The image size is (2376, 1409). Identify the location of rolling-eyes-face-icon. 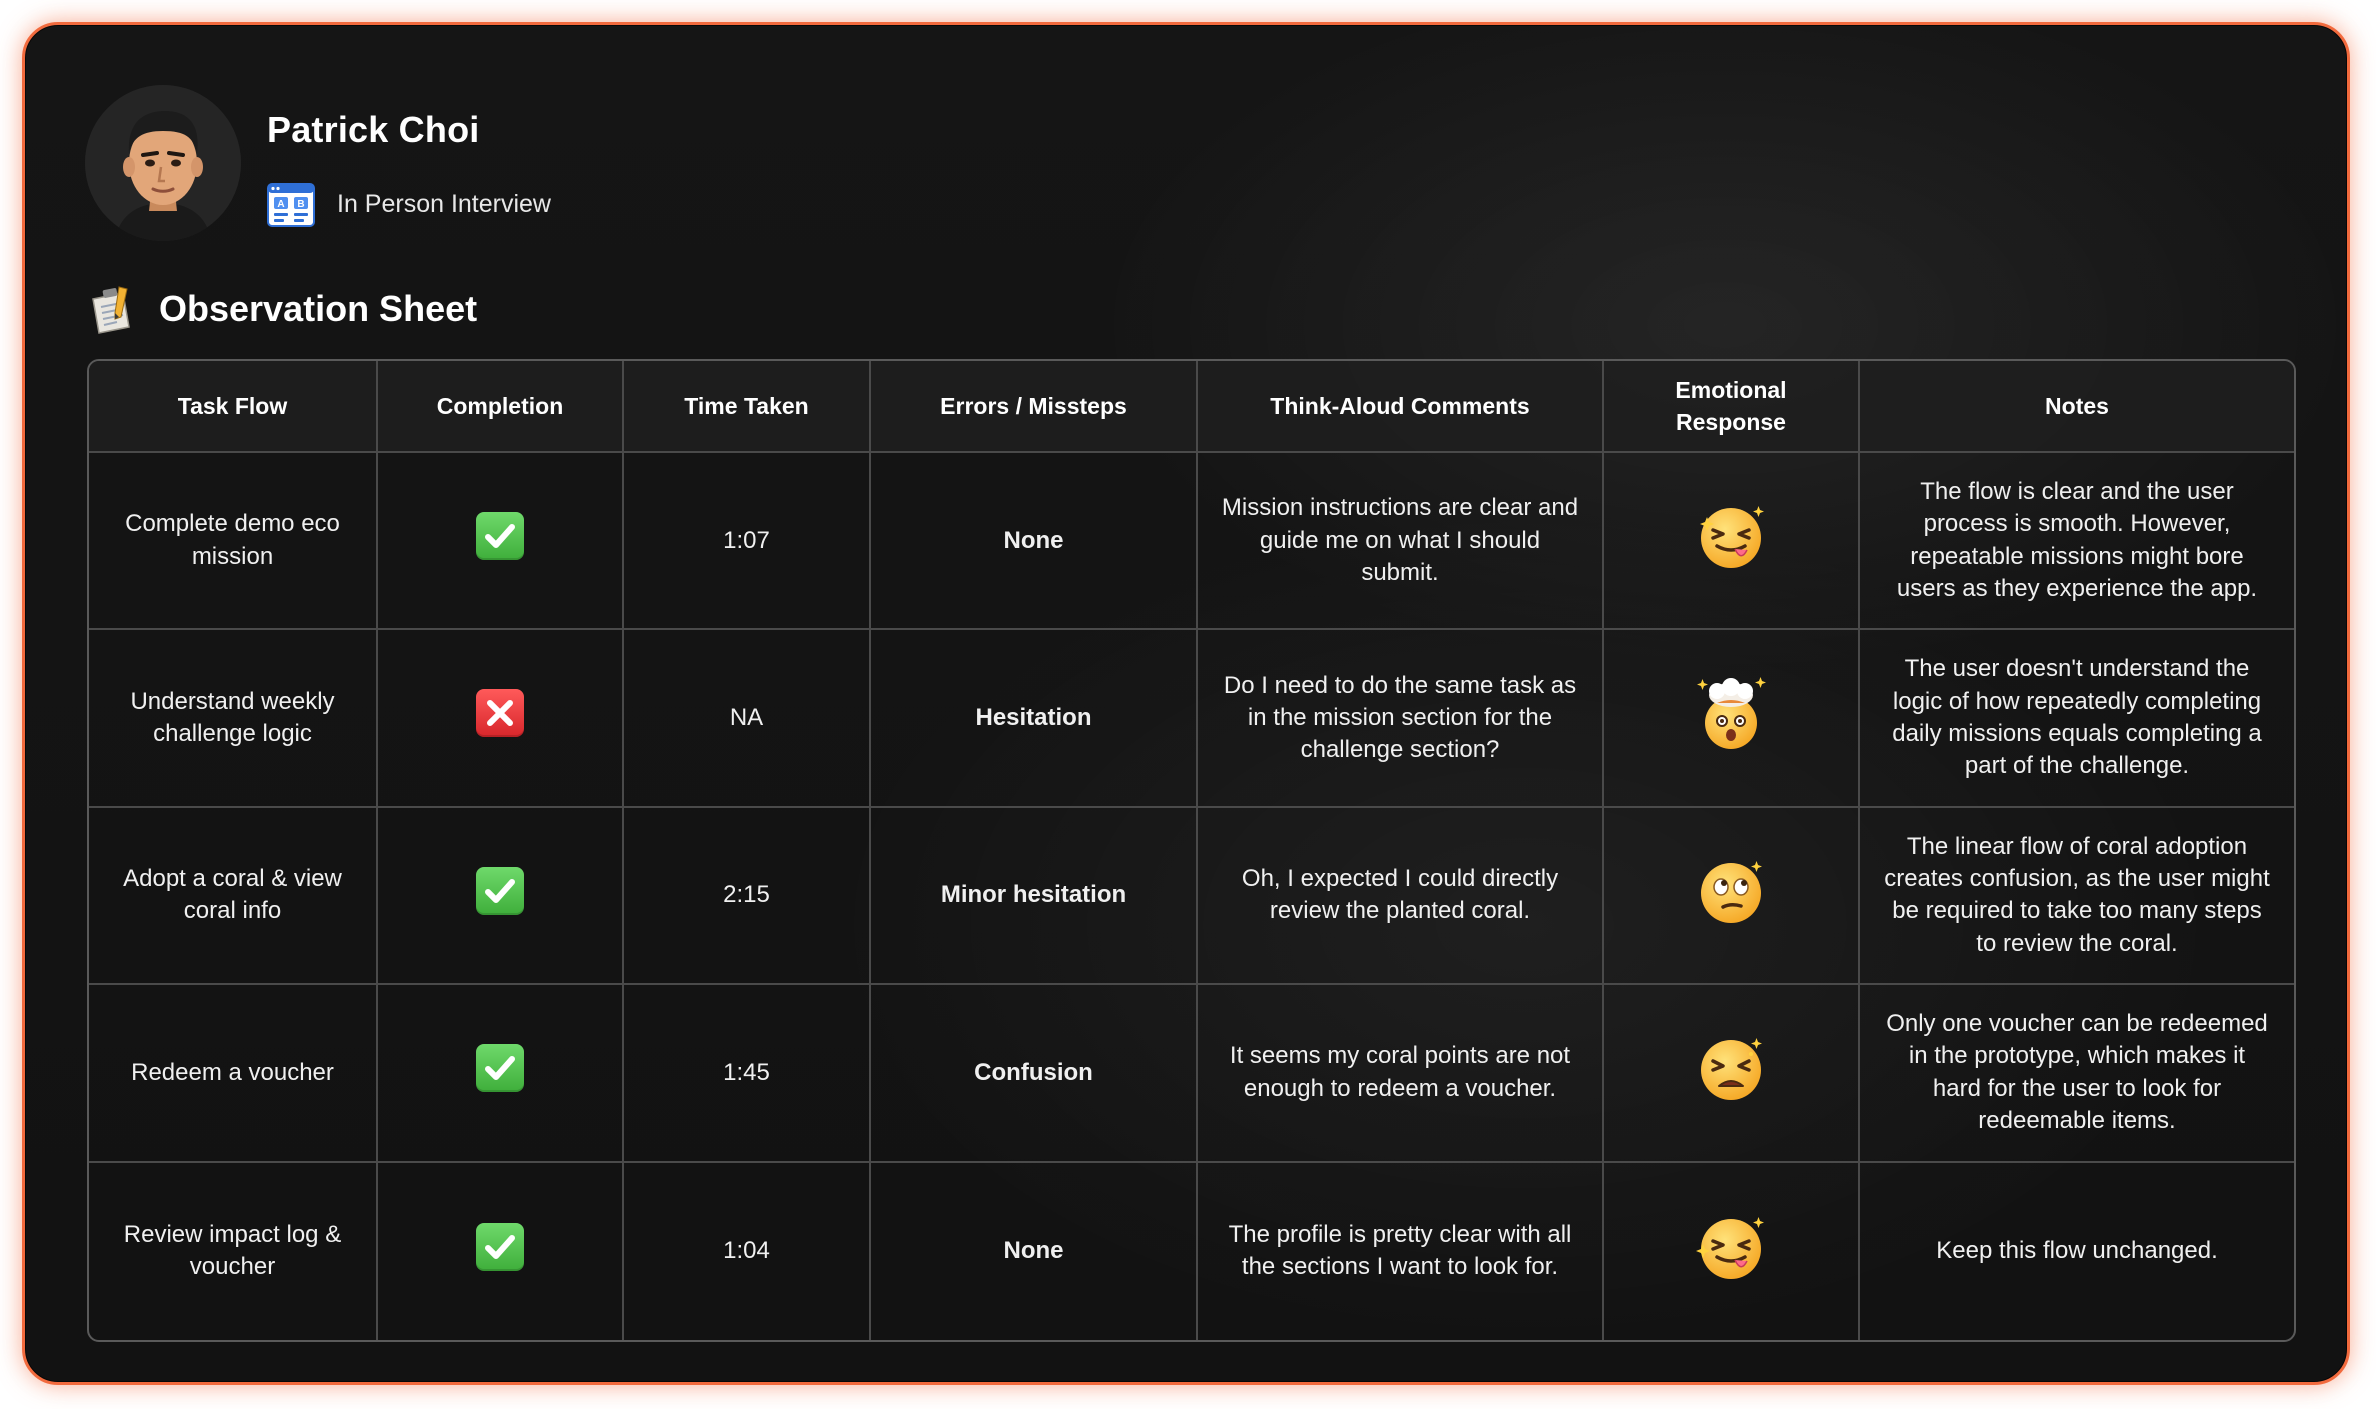
(1731, 891).